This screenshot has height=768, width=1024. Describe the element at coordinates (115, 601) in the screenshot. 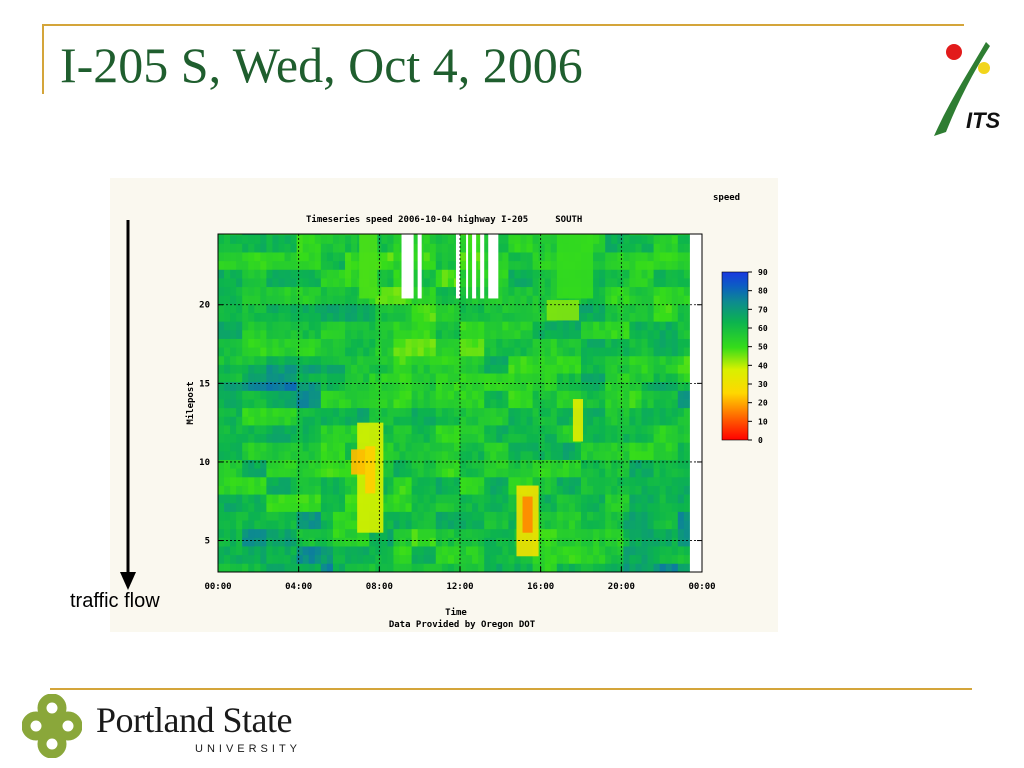

I see `traffic-flow-label: traffic flow` at that location.